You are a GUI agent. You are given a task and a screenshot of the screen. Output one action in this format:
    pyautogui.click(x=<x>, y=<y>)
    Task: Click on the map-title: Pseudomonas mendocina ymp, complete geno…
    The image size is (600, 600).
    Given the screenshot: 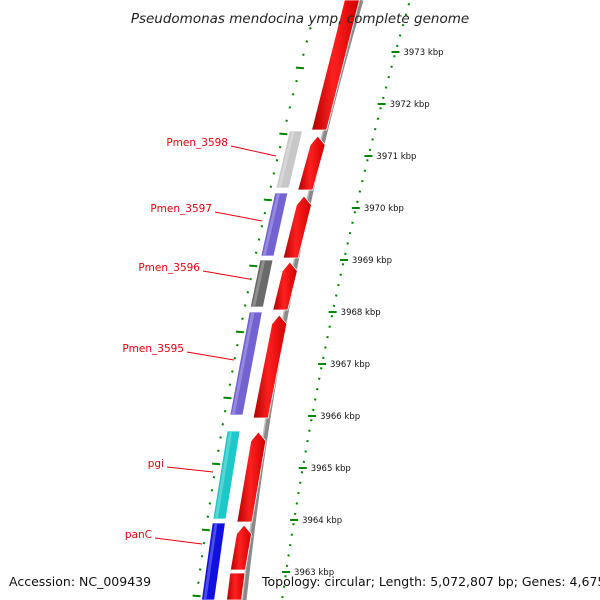 What is the action you would take?
    pyautogui.click(x=300, y=19)
    